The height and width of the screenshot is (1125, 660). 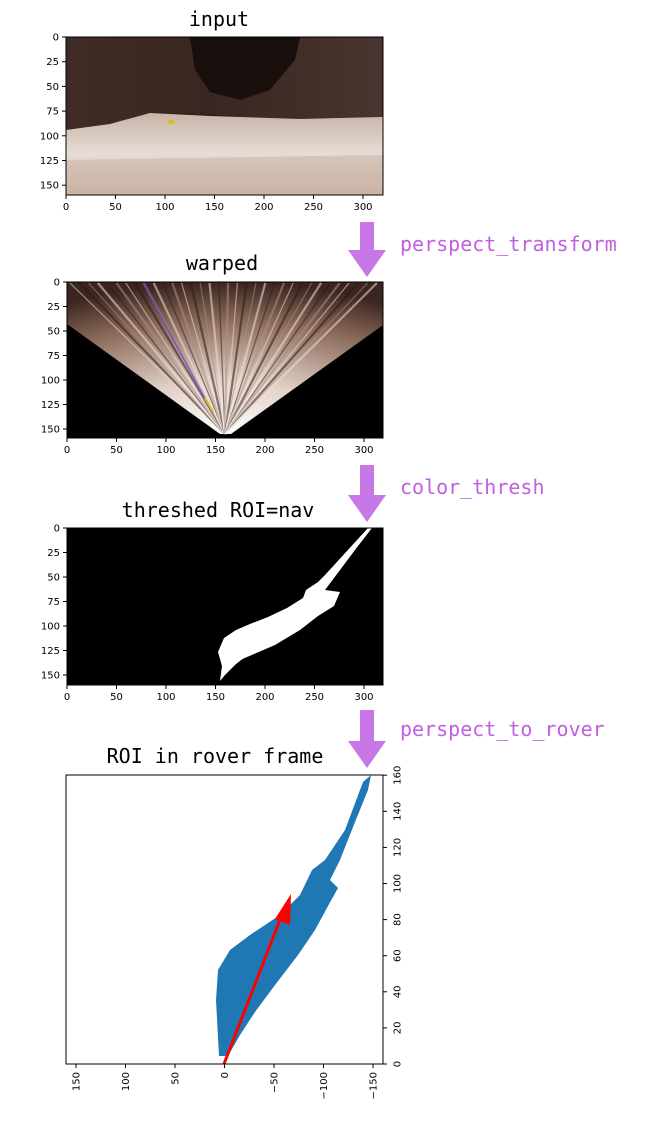 I want to click on step-perspect-to-rover: perspect_to_rover, so click(x=476, y=739).